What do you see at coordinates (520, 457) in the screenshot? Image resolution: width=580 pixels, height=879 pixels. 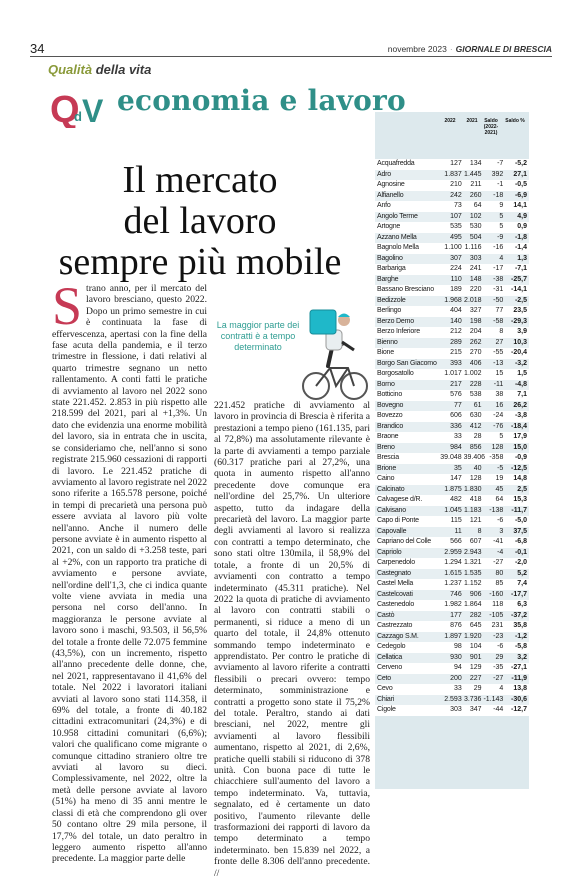 I see `cell-saldo-pct: -0,9` at bounding box center [520, 457].